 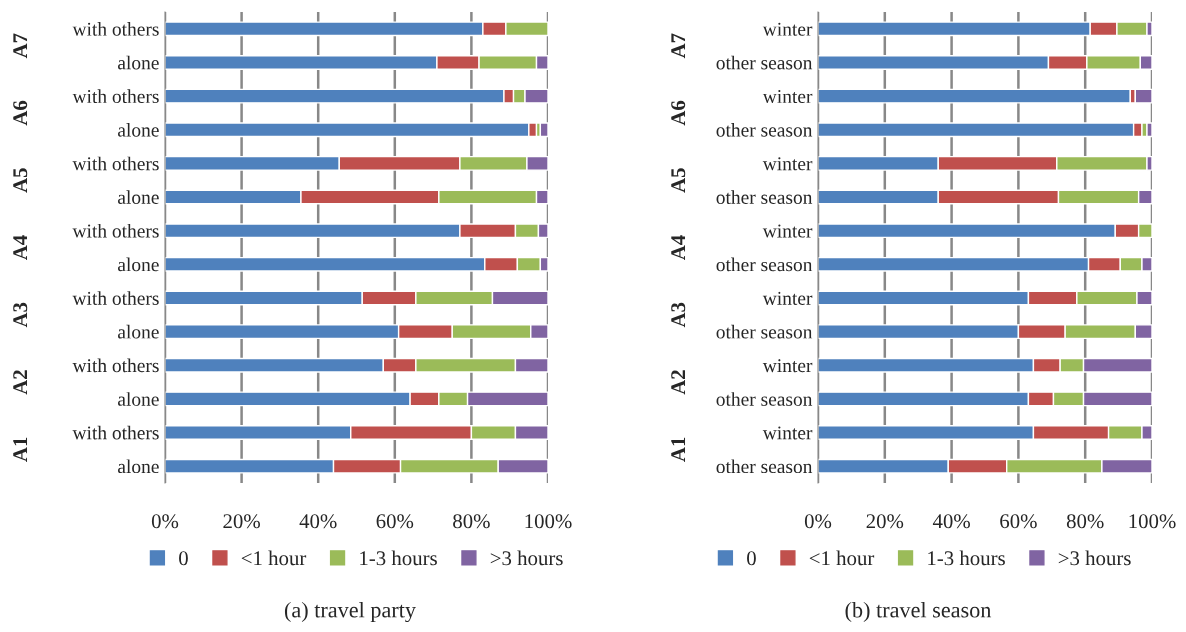 I want to click on text: (a) travel party, so click(x=350, y=612).